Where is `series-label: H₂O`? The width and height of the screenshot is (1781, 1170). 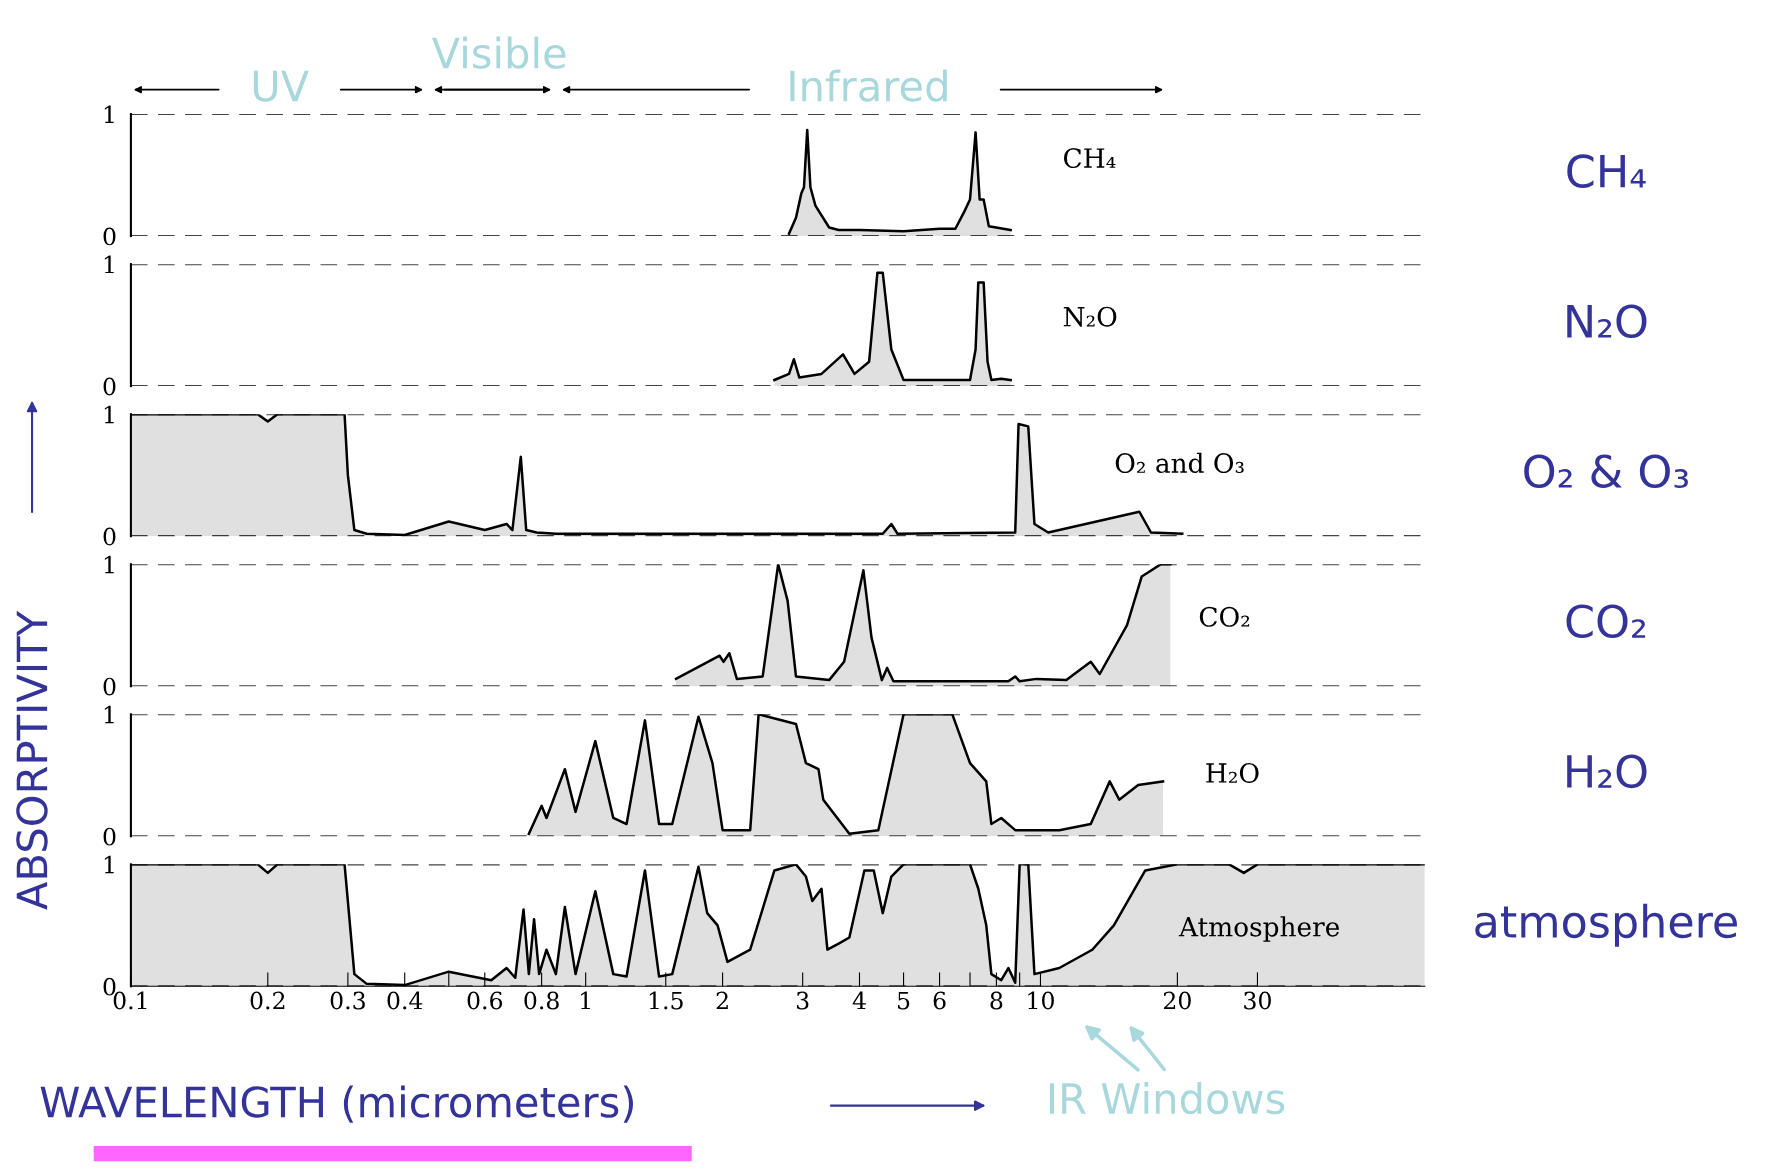
series-label: H₂O is located at coordinates (1232, 772).